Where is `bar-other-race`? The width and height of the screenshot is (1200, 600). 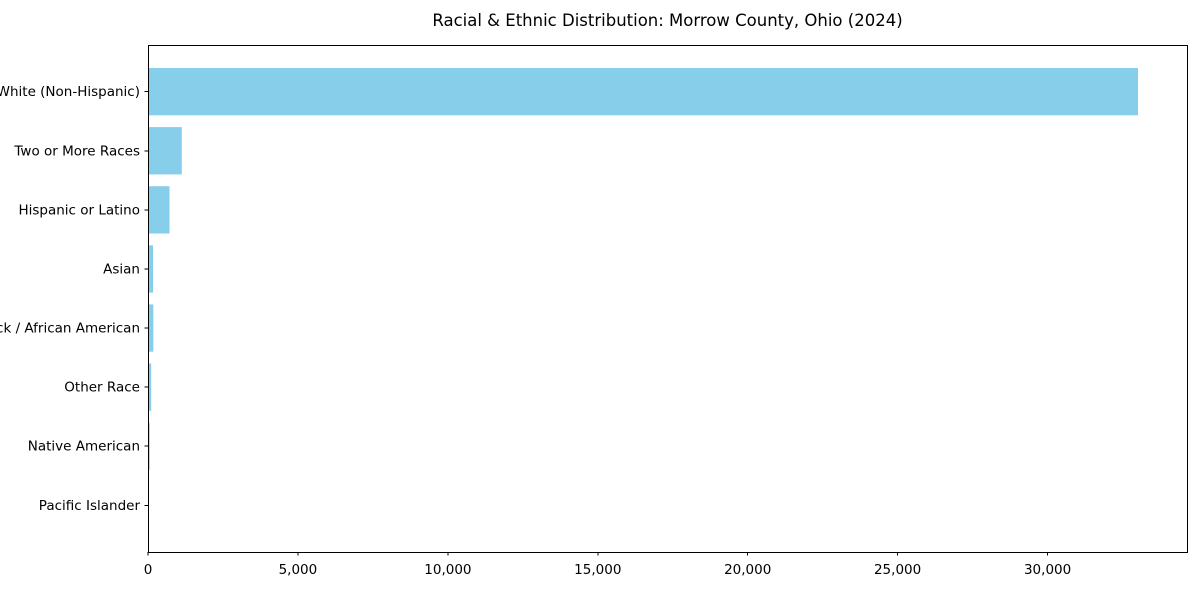
bar-other-race is located at coordinates (150, 387).